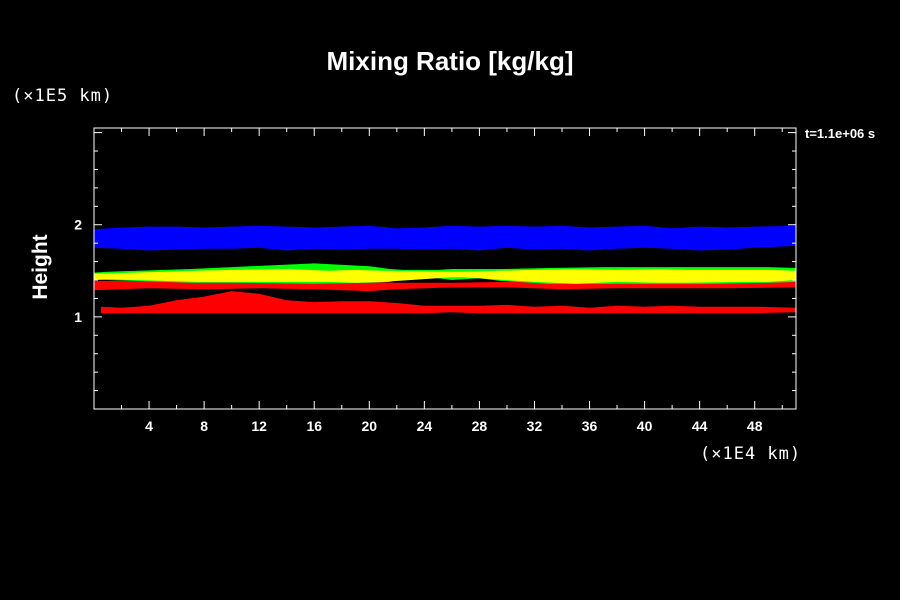 This screenshot has width=900, height=600. I want to click on x-tick-label: 28, so click(480, 426).